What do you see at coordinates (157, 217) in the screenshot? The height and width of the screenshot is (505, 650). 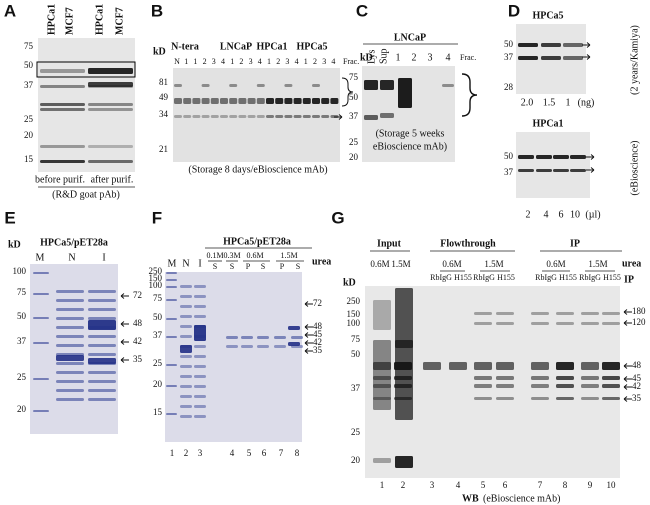 I see `panel-label: F` at bounding box center [157, 217].